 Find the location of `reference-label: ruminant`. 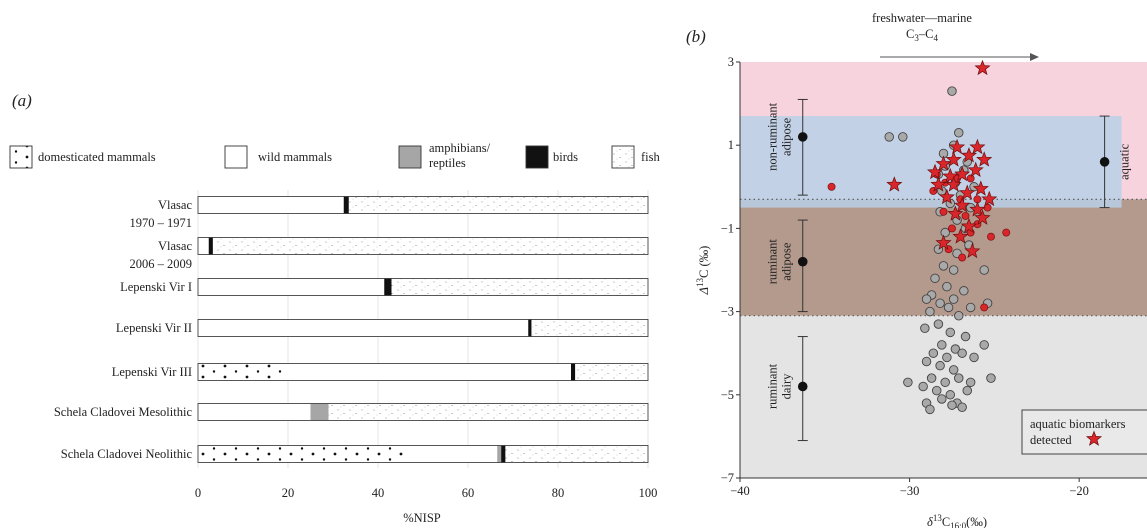

reference-label: ruminant is located at coordinates (773, 262).